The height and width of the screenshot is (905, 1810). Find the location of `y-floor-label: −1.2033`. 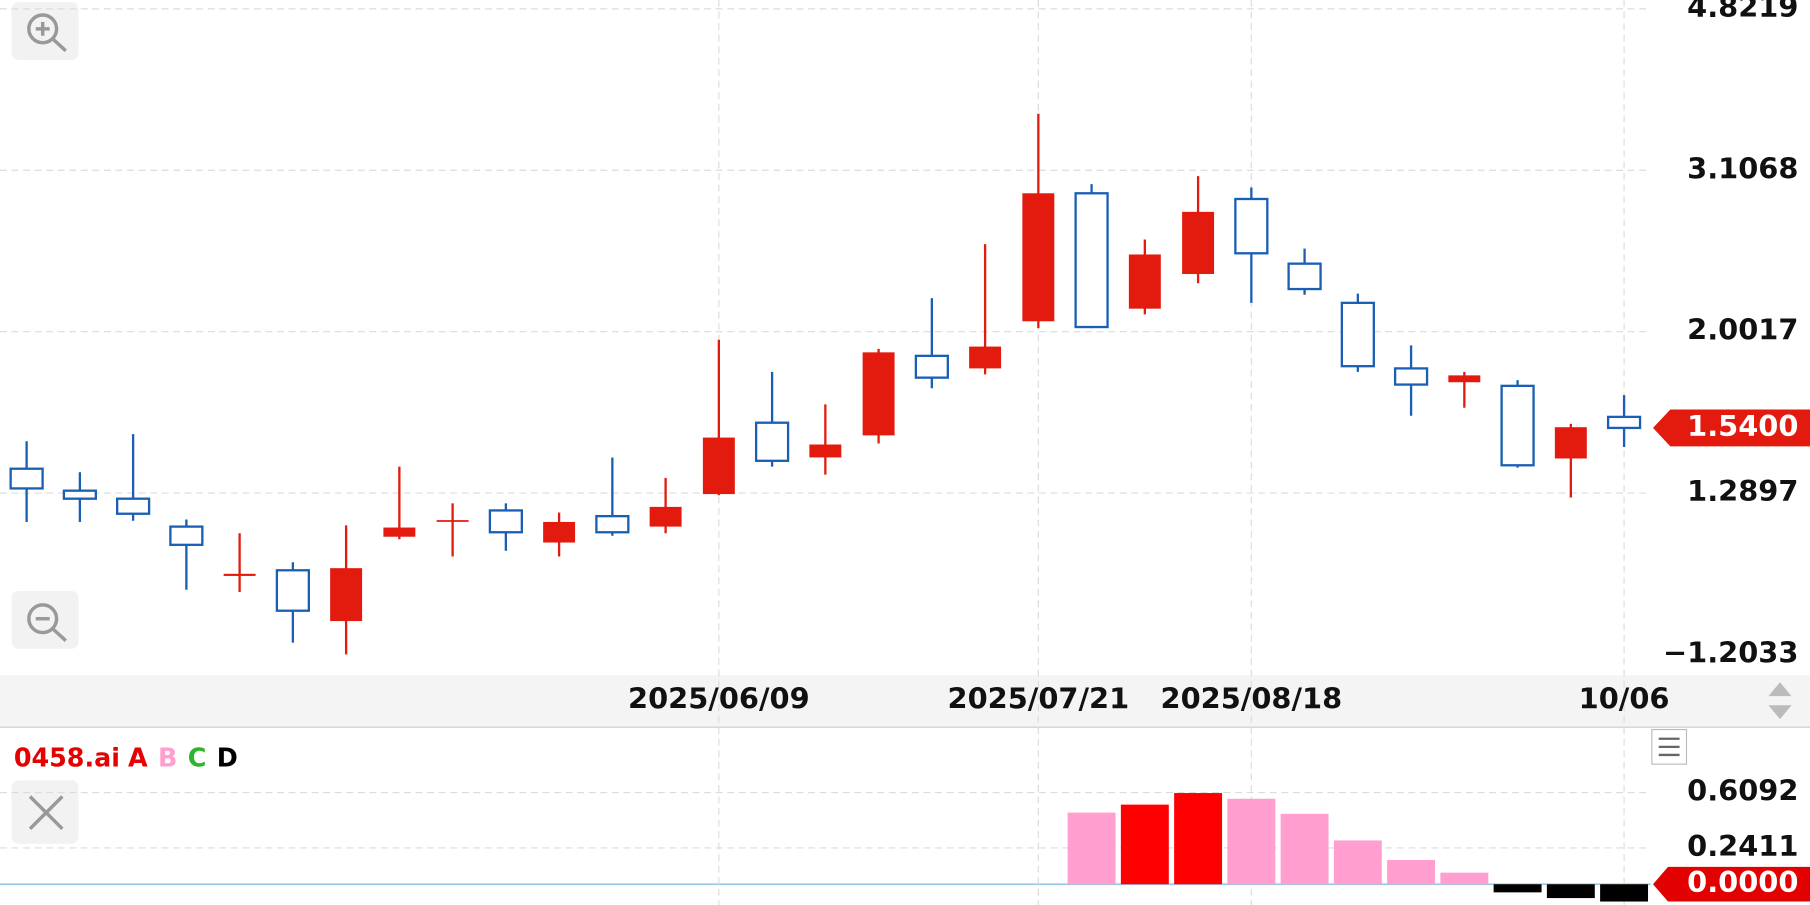

y-floor-label: −1.2033 is located at coordinates (1730, 653).